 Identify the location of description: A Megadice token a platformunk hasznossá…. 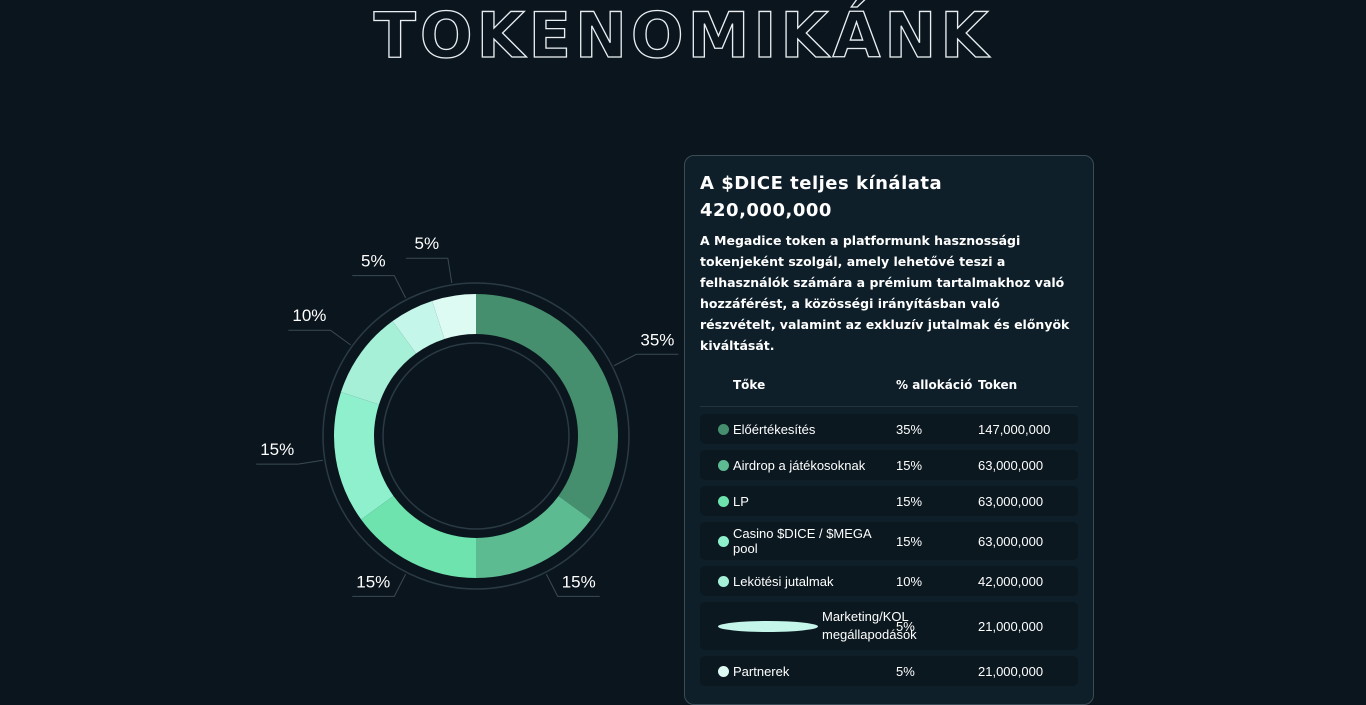
(885, 293).